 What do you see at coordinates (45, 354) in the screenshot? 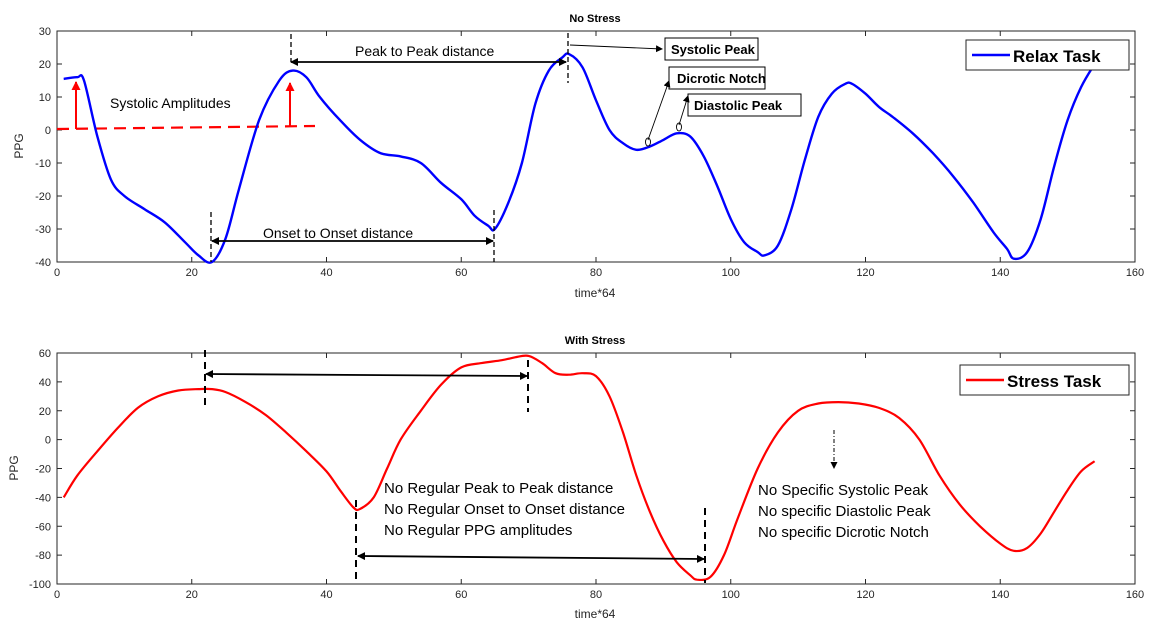
I see `y-tick-label: 60` at bounding box center [45, 354].